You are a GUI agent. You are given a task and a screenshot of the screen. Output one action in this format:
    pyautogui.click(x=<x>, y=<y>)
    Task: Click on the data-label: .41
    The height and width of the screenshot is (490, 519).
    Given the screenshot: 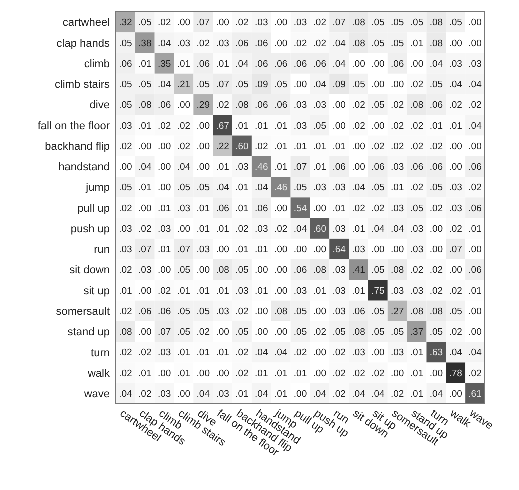 What is the action you would take?
    pyautogui.click(x=359, y=270)
    